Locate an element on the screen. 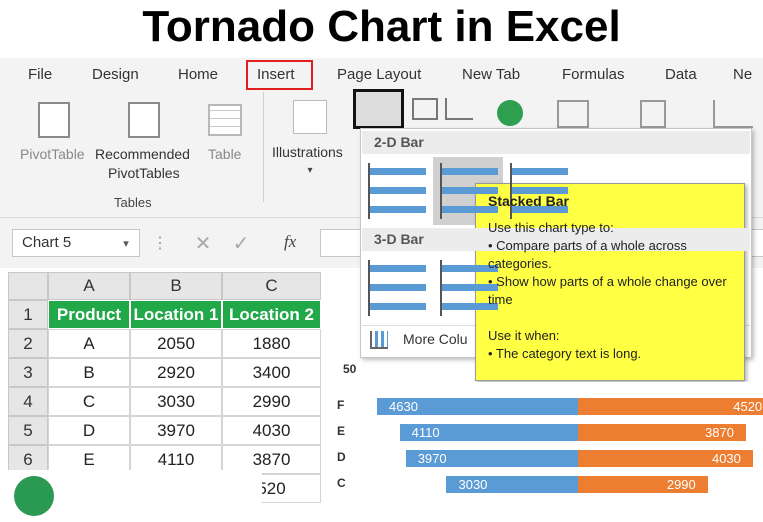  row-header: 4 is located at coordinates (28, 401).